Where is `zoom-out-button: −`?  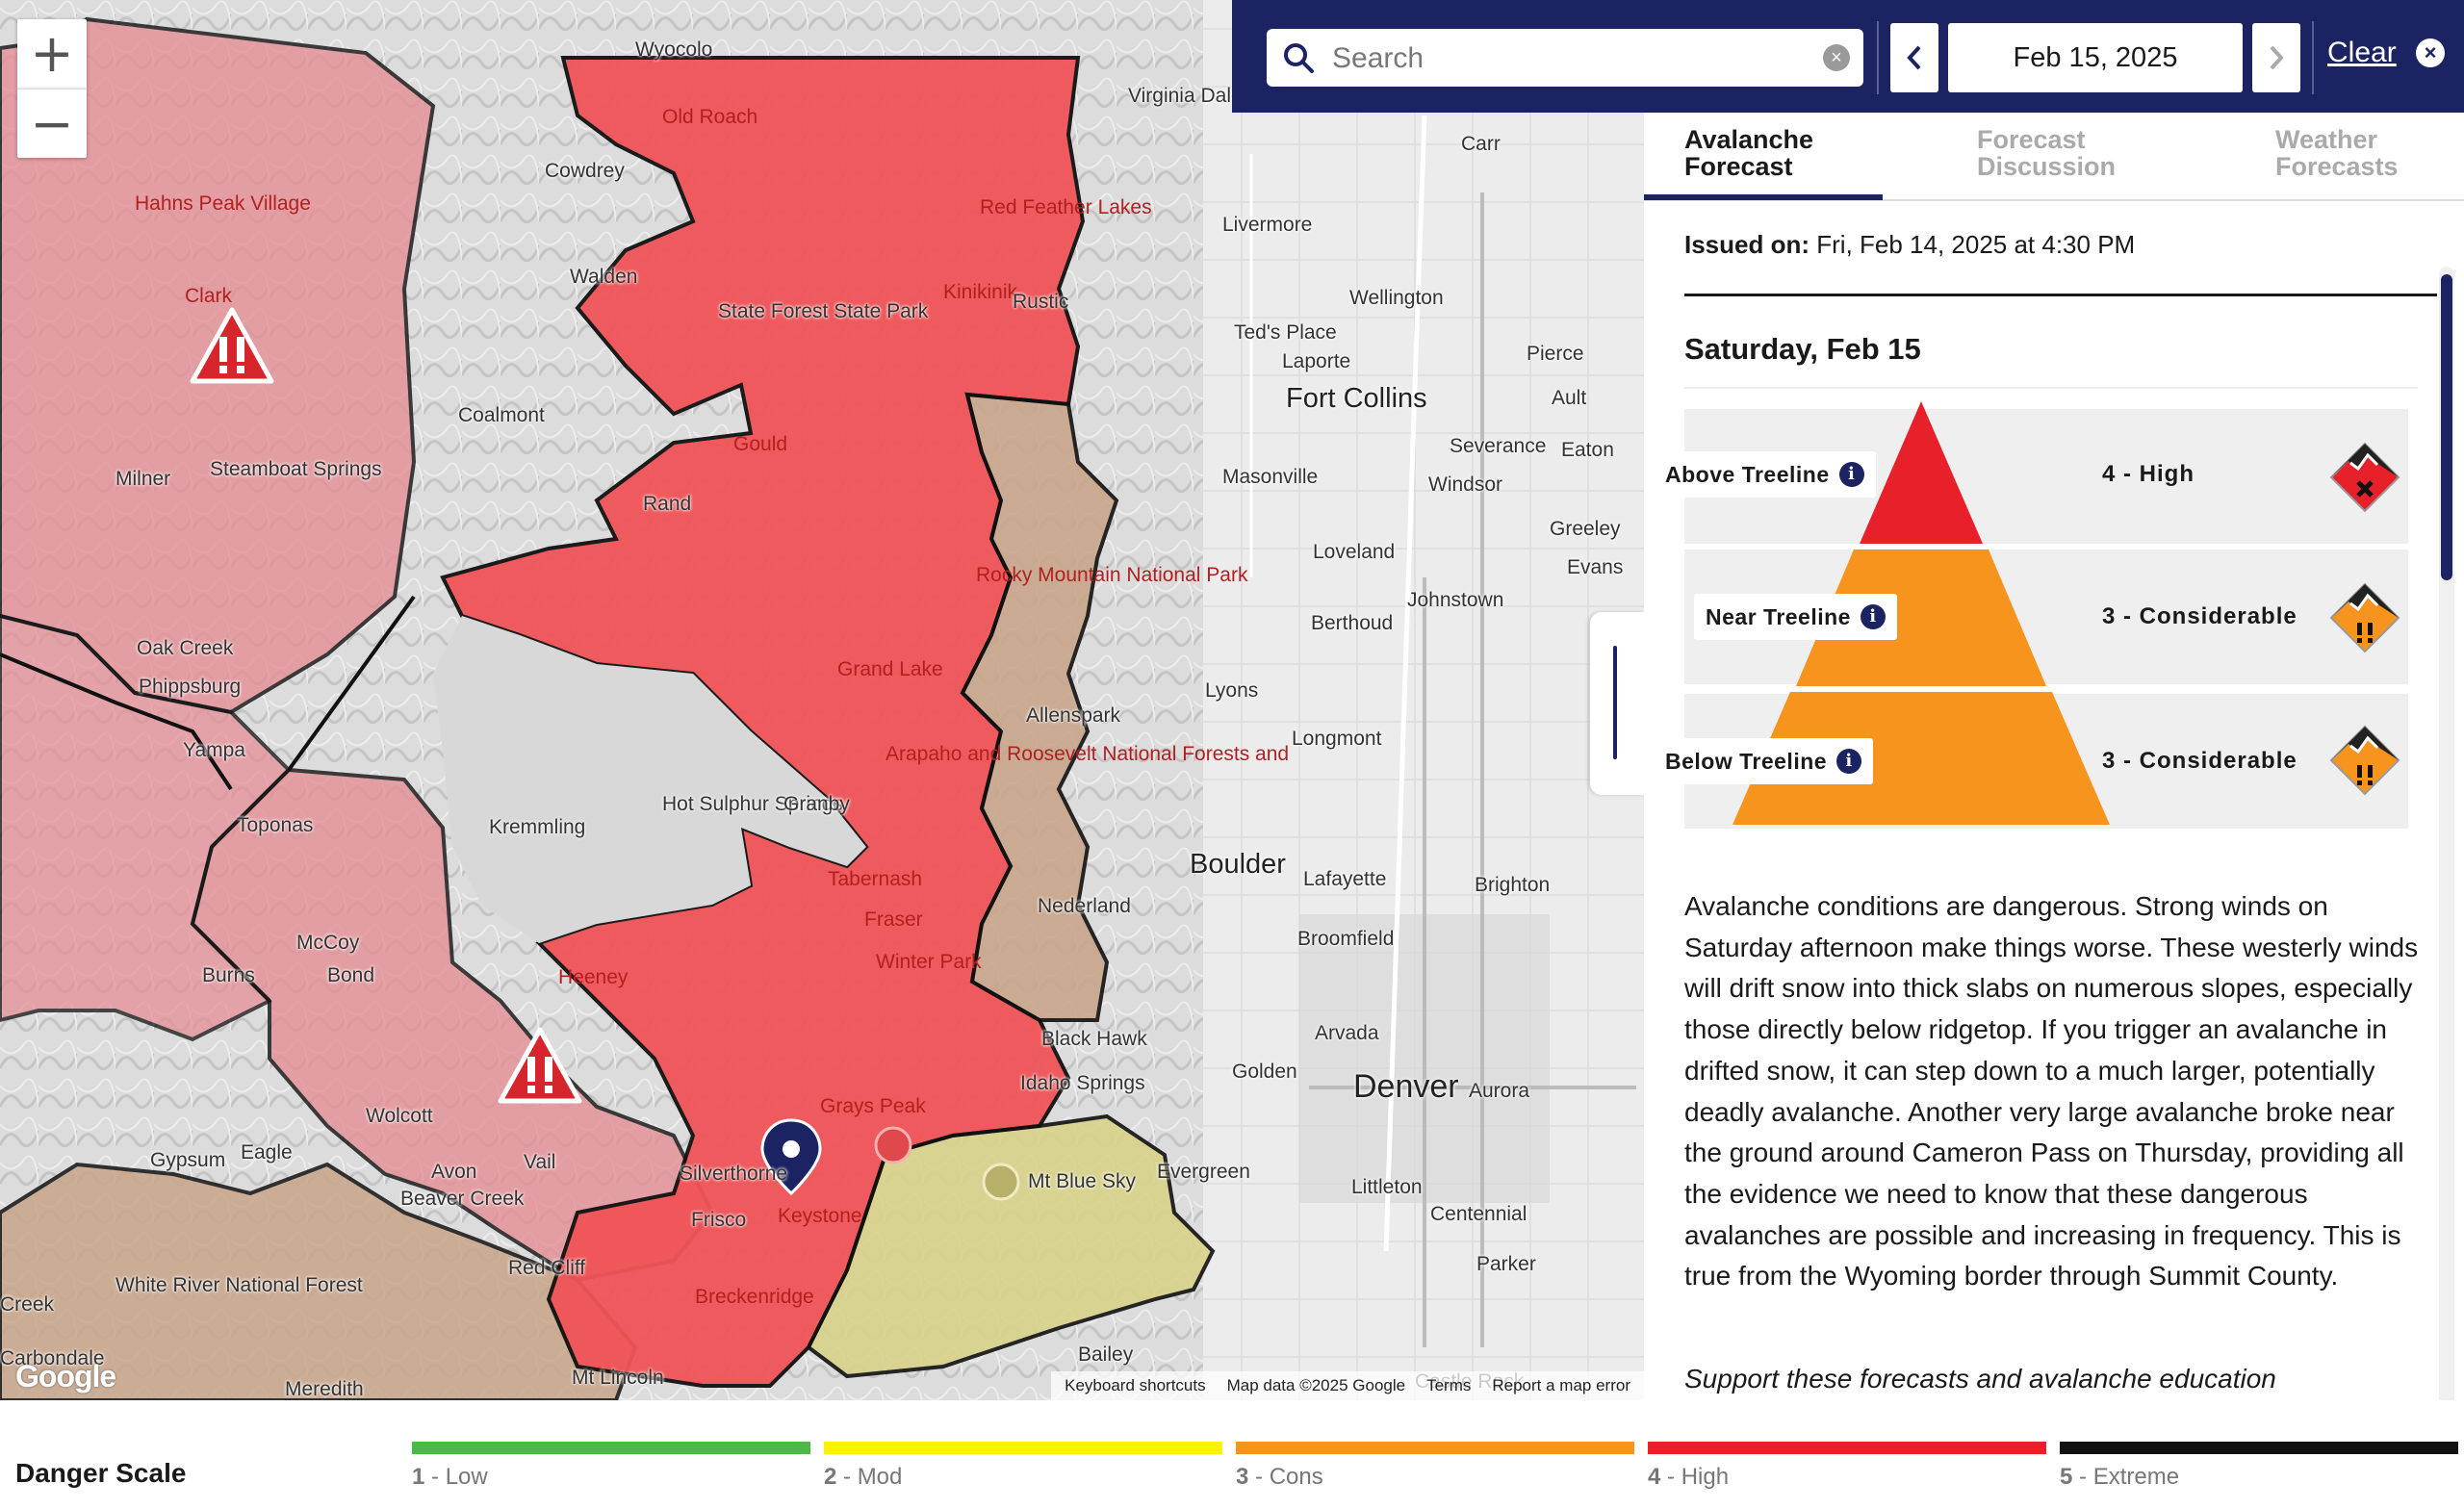
zoom-out-button: − is located at coordinates (52, 123).